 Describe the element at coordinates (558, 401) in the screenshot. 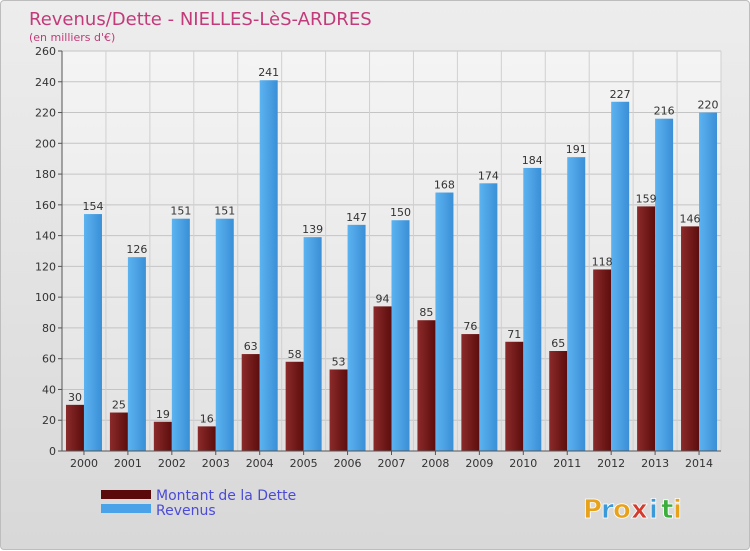

I see `bar-dette-2011` at that location.